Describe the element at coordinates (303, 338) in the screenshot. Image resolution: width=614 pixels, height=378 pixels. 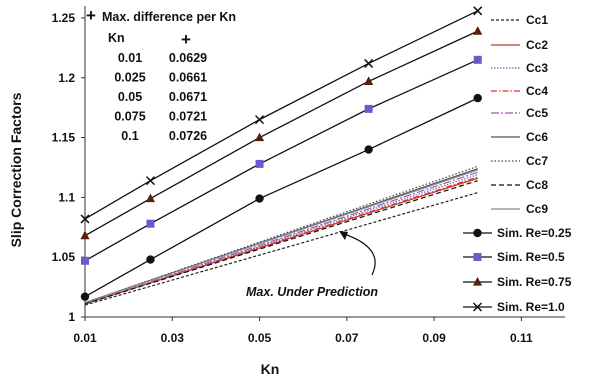
I see `x-tick-labels: 0.01 0.03 0.05 0.07 0.09 0.11` at that location.